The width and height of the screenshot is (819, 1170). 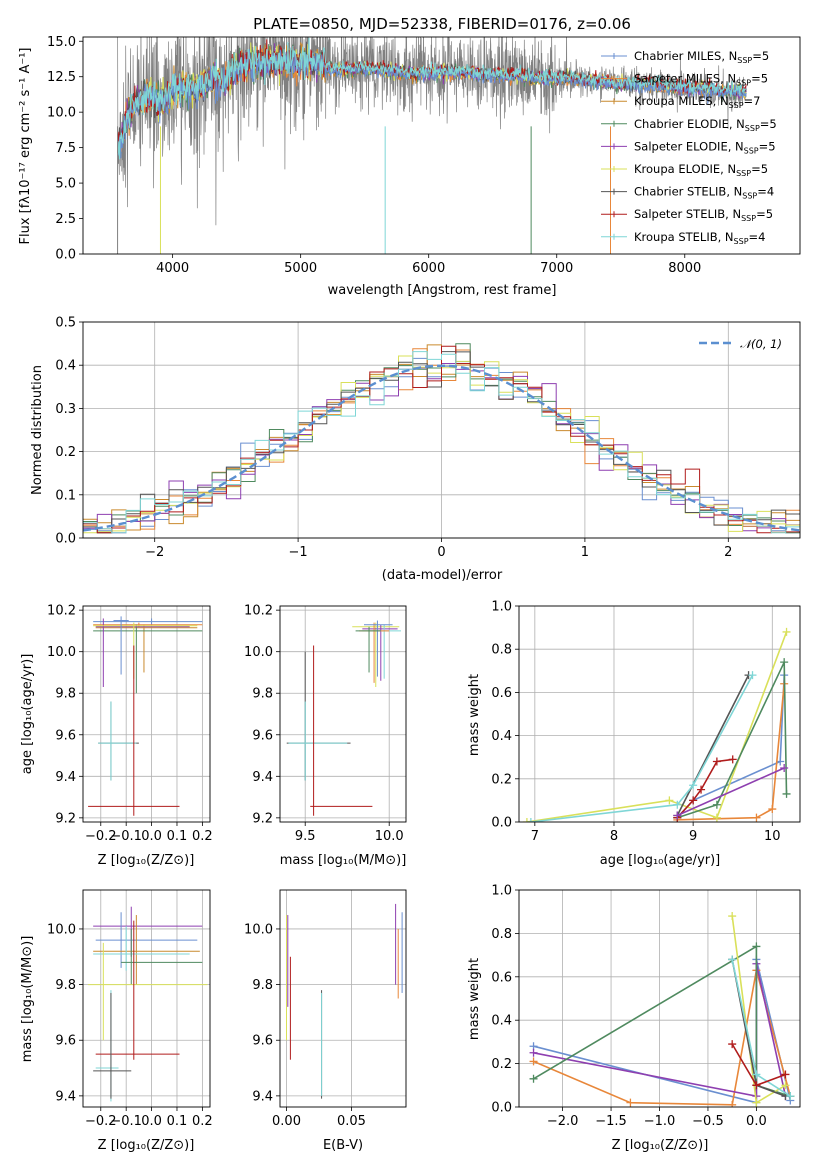 What do you see at coordinates (286, 1121) in the screenshot?
I see `x-tick-label: 0.00` at bounding box center [286, 1121].